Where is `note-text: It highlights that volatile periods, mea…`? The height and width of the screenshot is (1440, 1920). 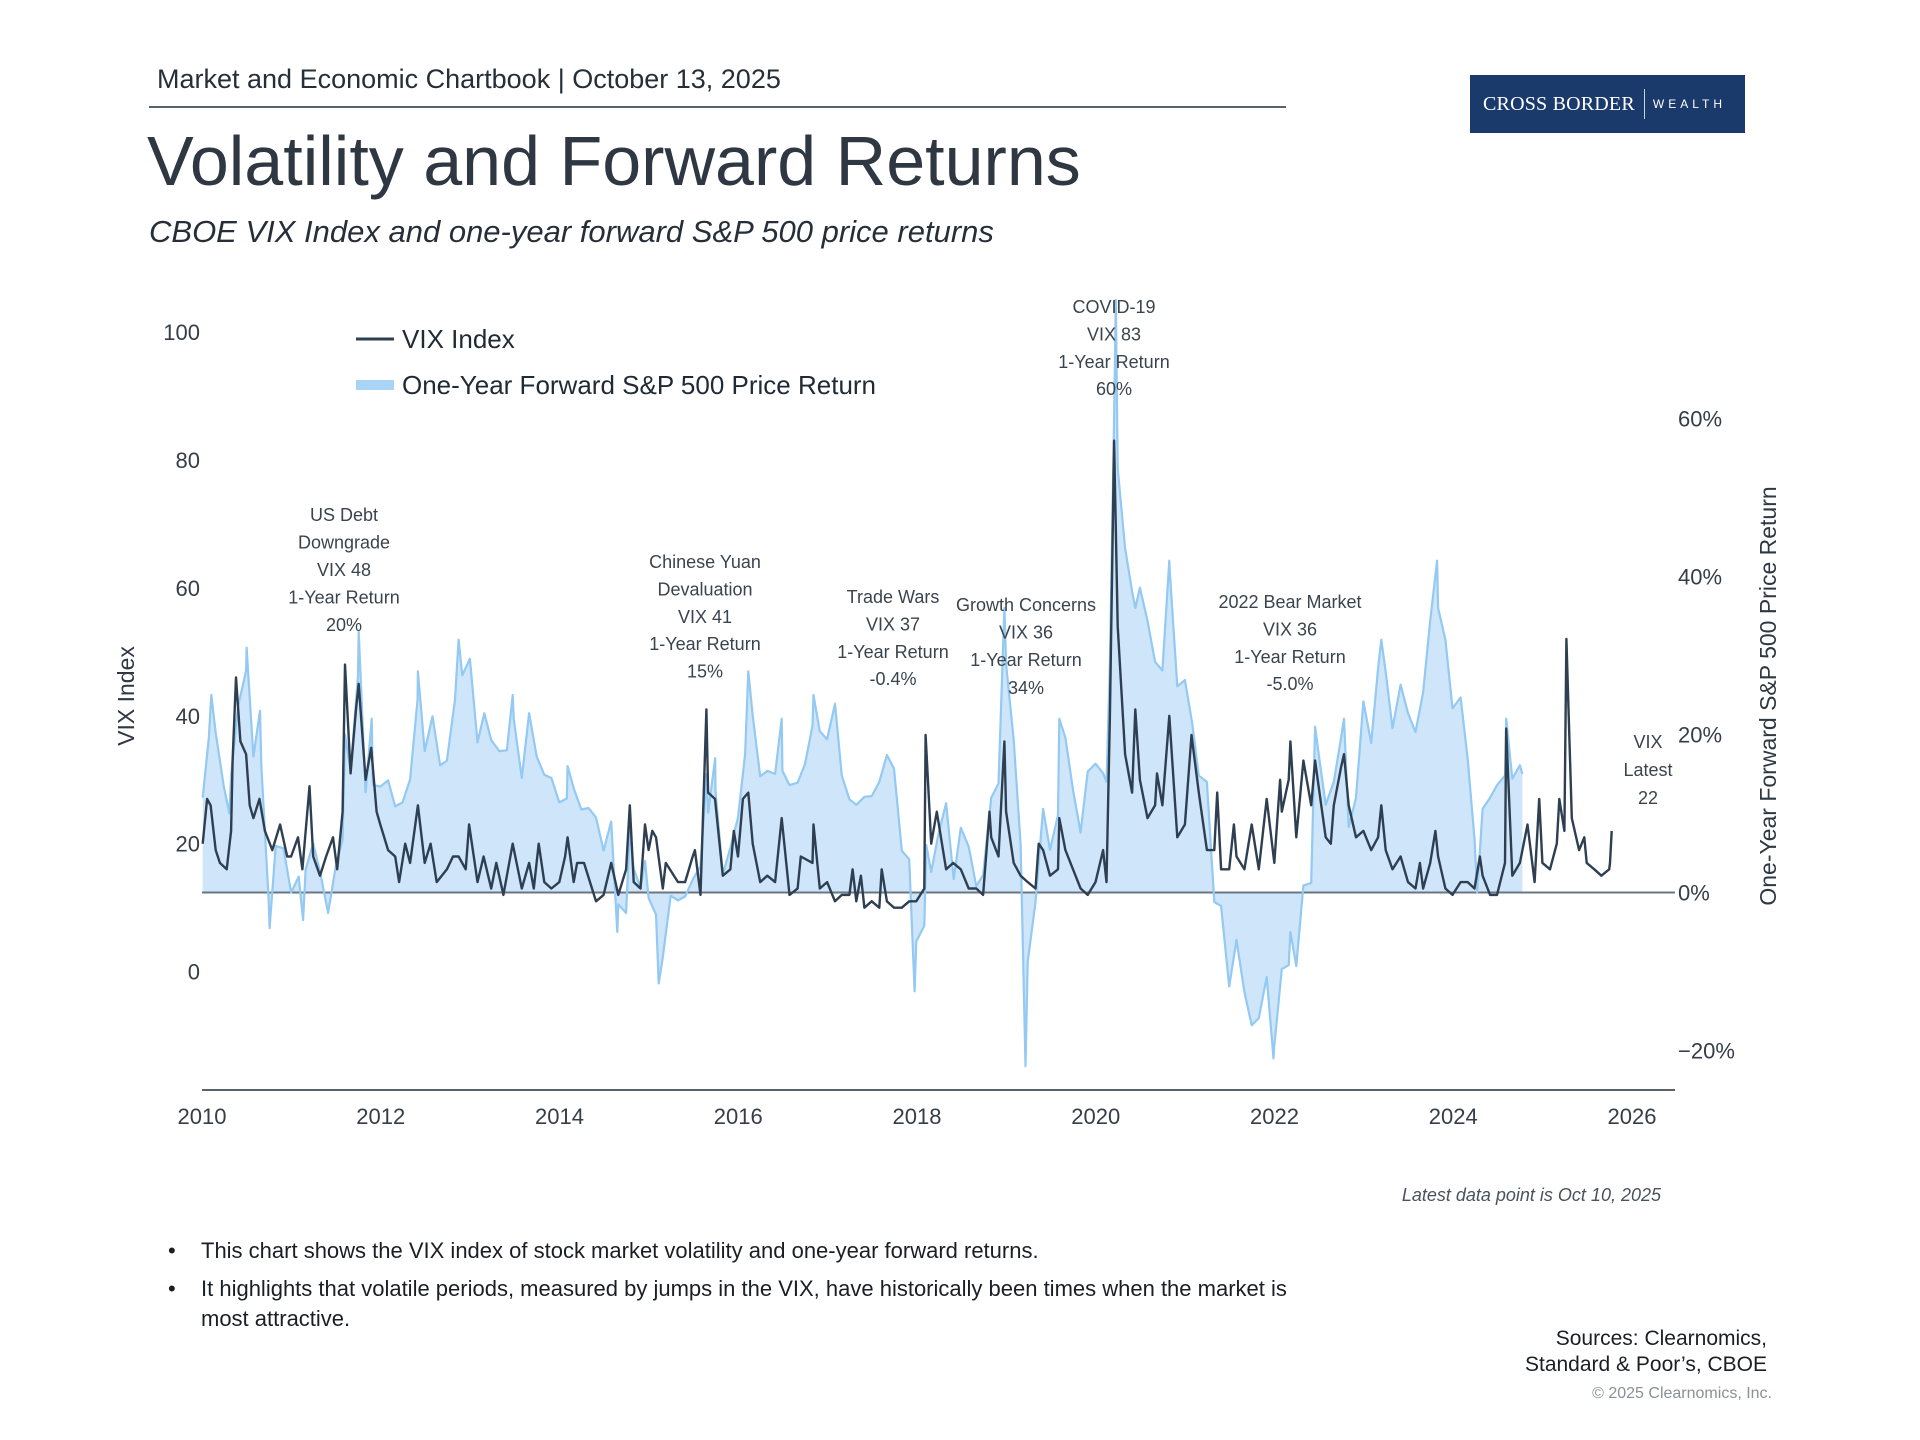
note-text: It highlights that volatile periods, mea… is located at coordinates (744, 1303).